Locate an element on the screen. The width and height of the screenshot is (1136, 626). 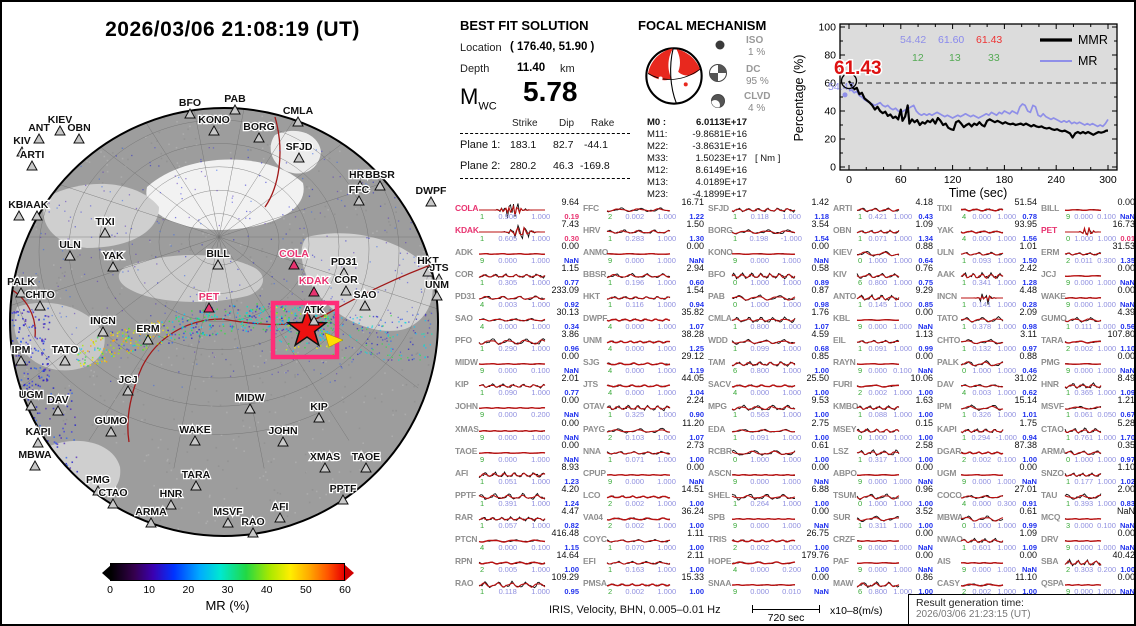
station-cell-SNZO: SNZO 1.10 1 0.177 1.000 1.02 is located at coordinates (1087, 474).